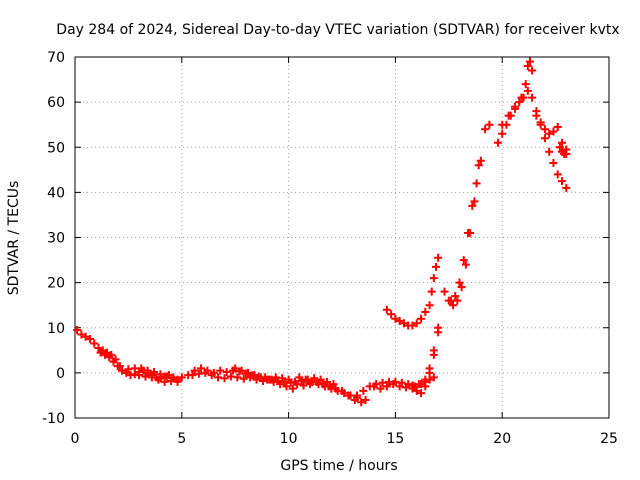 The width and height of the screenshot is (640, 480). What do you see at coordinates (14, 238) in the screenshot?
I see `y-axis-label: SDTVAR / TECUs` at bounding box center [14, 238].